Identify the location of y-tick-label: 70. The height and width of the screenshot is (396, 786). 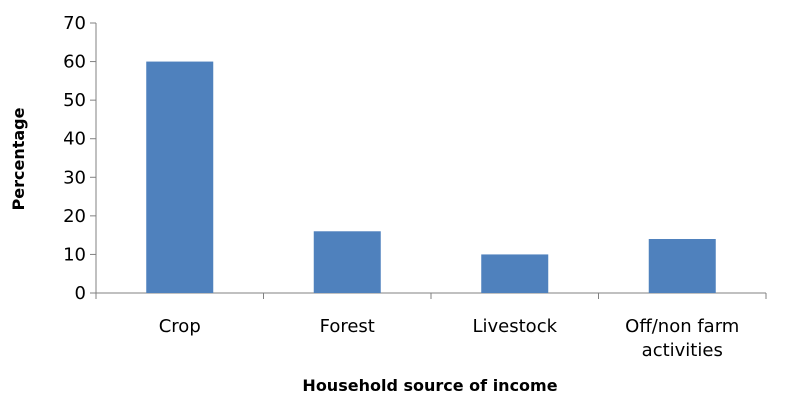
(74, 23).